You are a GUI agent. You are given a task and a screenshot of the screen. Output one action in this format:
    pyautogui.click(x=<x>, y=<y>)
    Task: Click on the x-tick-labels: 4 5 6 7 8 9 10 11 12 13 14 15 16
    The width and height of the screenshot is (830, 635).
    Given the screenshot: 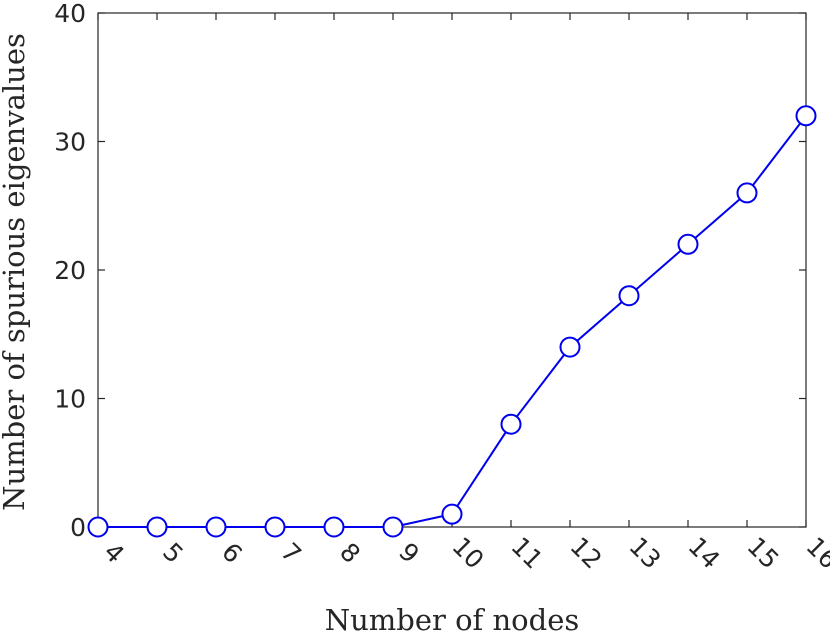 What is the action you would take?
    pyautogui.click(x=464, y=552)
    